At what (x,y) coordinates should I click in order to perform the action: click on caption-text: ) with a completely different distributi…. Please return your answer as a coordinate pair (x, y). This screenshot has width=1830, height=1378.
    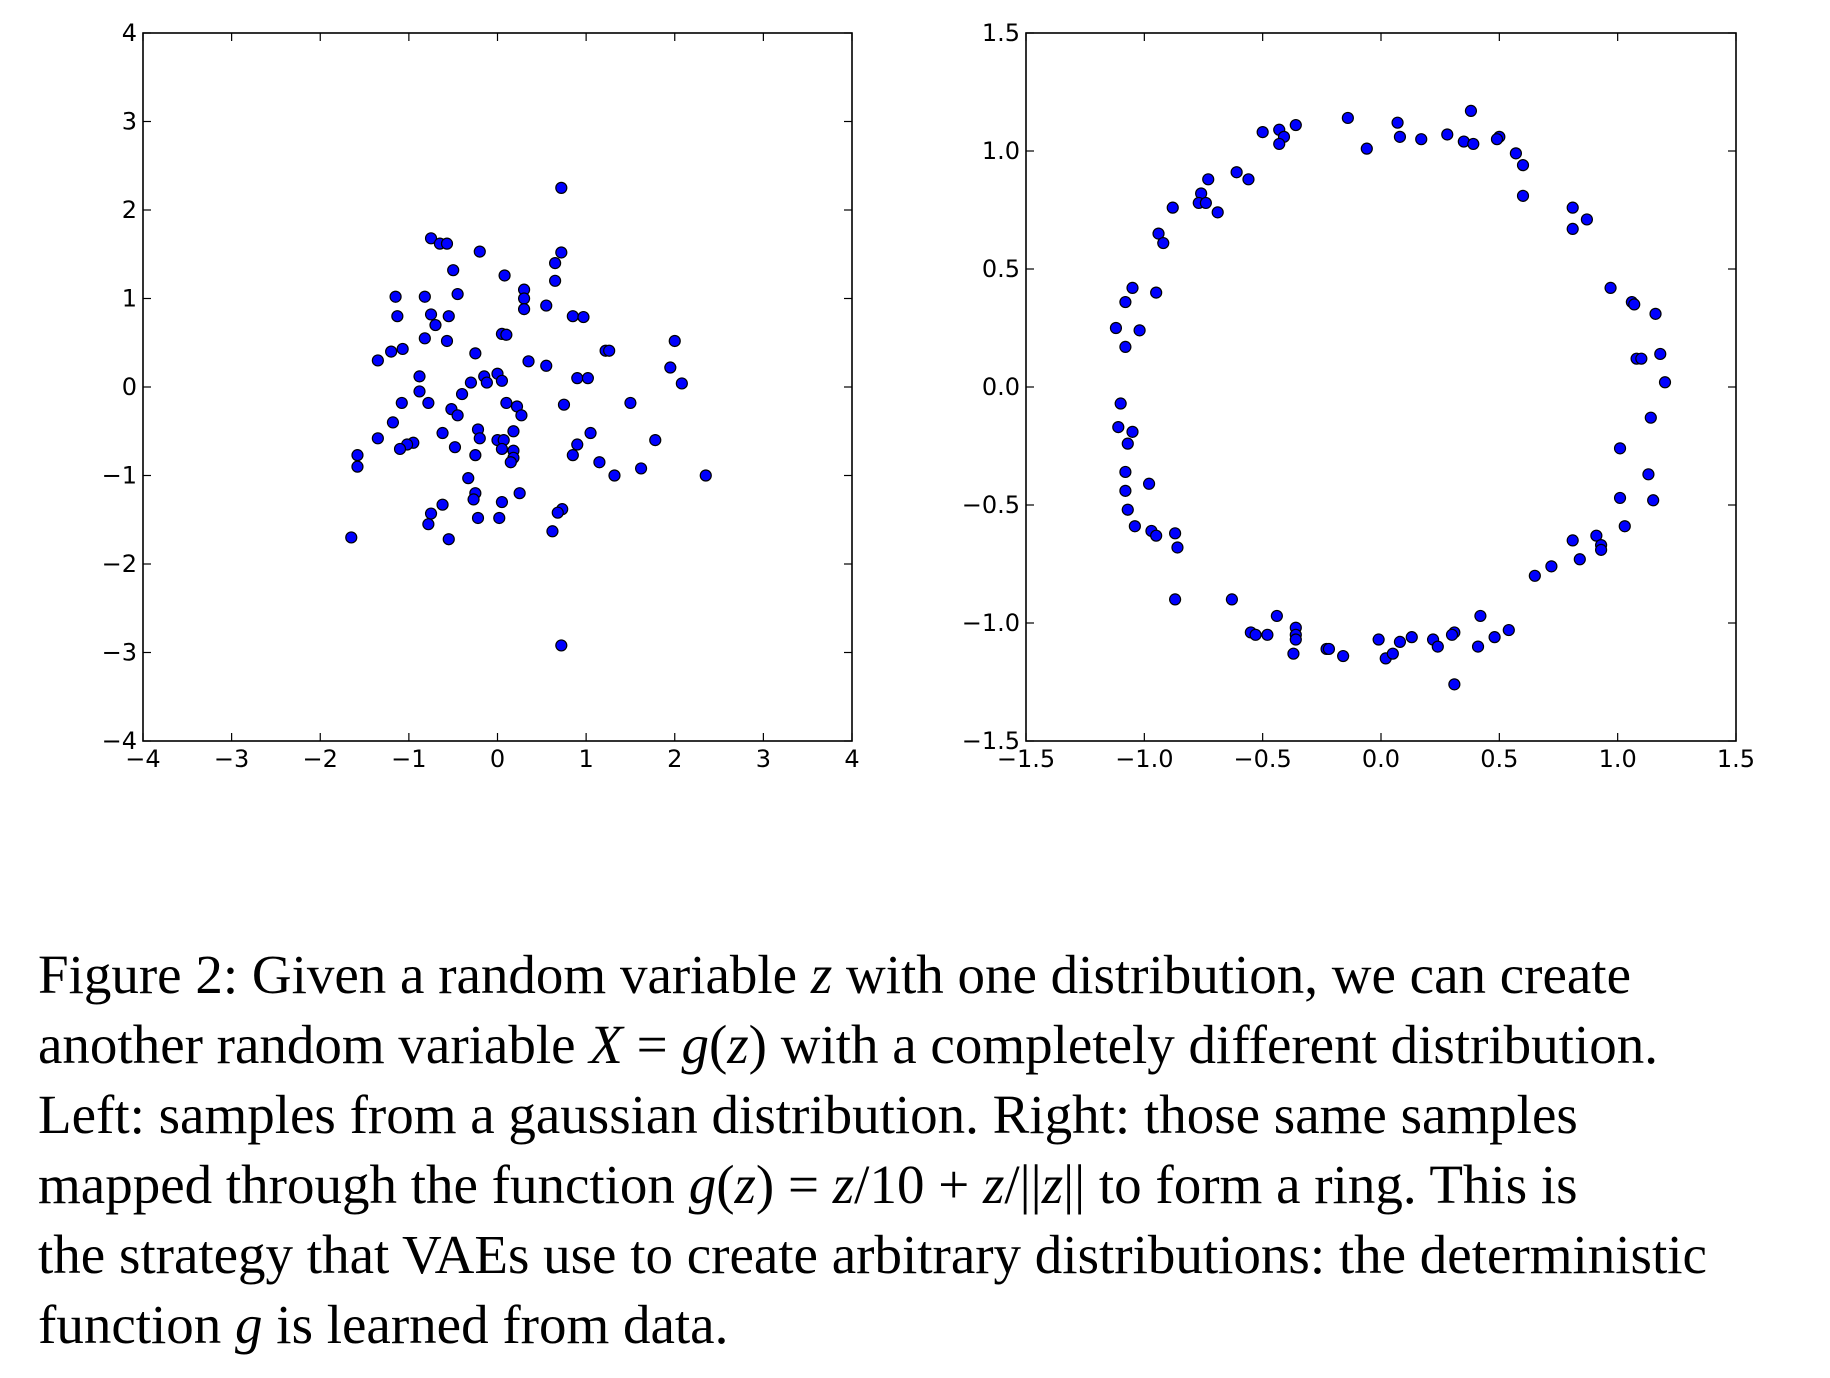
    Looking at the image, I should click on (1203, 1044).